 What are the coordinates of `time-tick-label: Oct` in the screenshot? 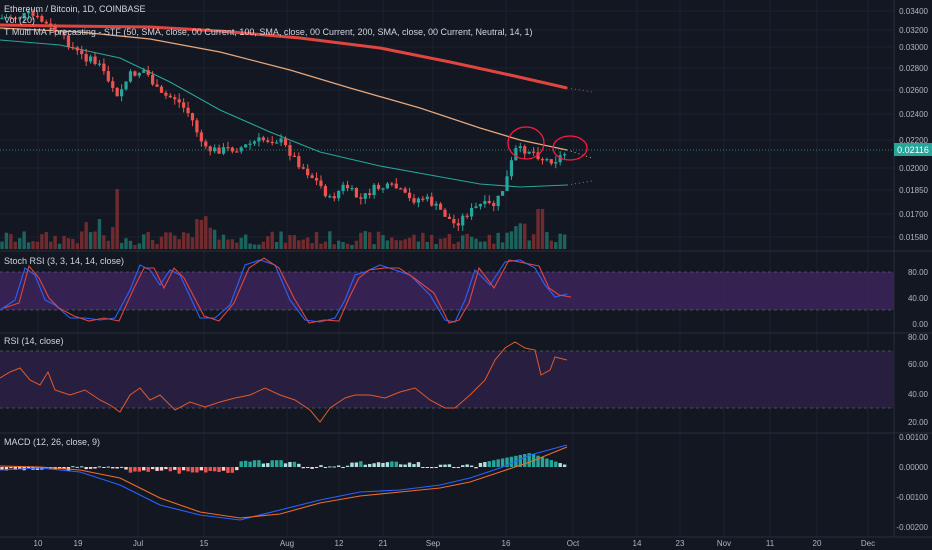 It's located at (573, 543).